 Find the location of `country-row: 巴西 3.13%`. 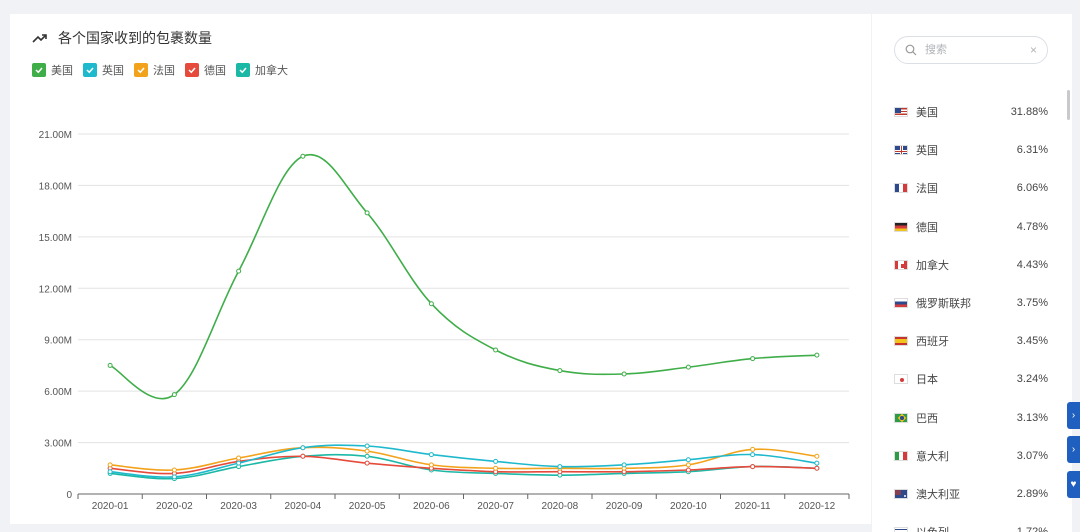

country-row: 巴西 3.13% is located at coordinates (972, 418).